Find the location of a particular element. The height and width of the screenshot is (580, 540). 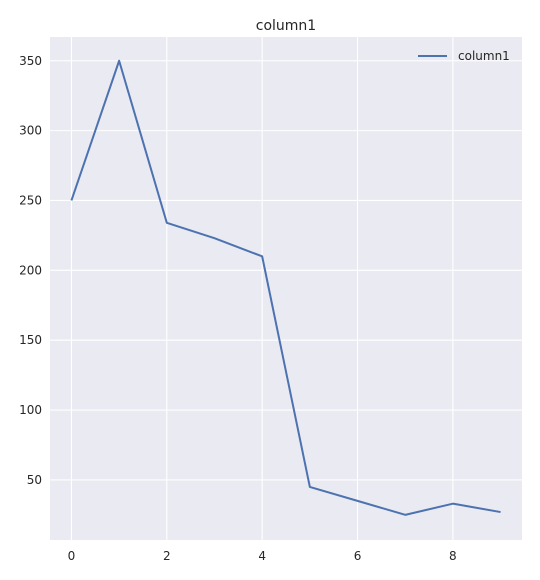

x-tick-label: 8 is located at coordinates (453, 556).